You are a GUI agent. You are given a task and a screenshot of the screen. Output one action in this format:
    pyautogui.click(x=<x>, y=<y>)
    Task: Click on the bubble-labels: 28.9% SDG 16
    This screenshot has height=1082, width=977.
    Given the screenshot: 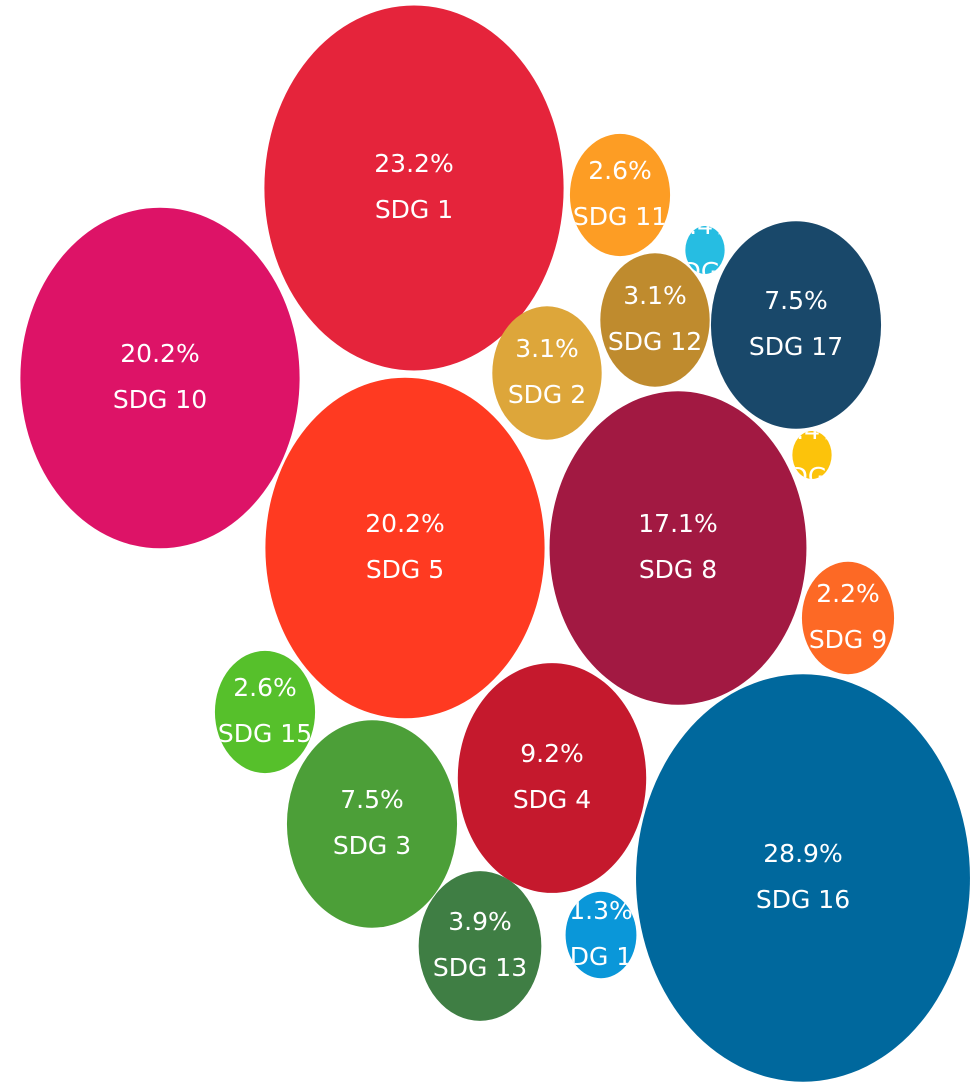 What is the action you would take?
    pyautogui.click(x=803, y=876)
    